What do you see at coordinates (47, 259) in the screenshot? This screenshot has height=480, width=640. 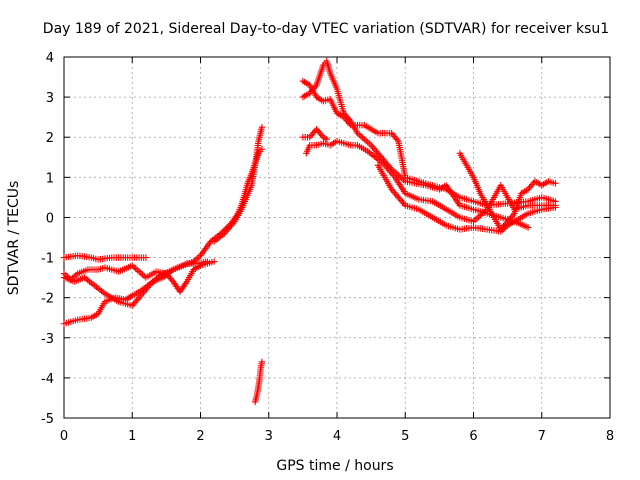 I see `y-tick-label: -1` at bounding box center [47, 259].